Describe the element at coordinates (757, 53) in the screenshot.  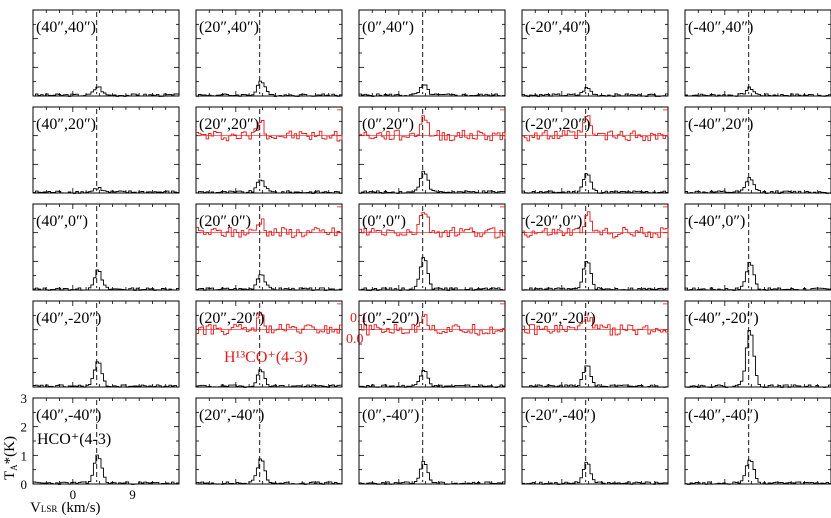
I see `spectrum-panel: (-40″,40″)` at that location.